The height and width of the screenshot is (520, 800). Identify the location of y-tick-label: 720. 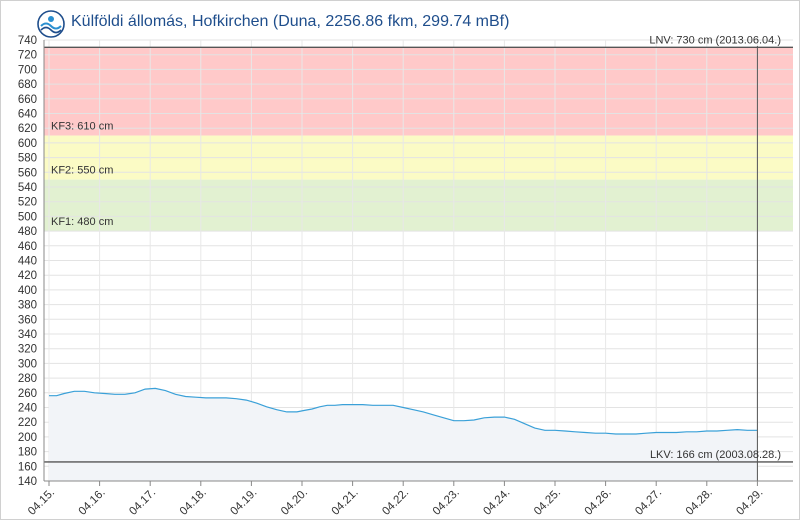
(27, 56).